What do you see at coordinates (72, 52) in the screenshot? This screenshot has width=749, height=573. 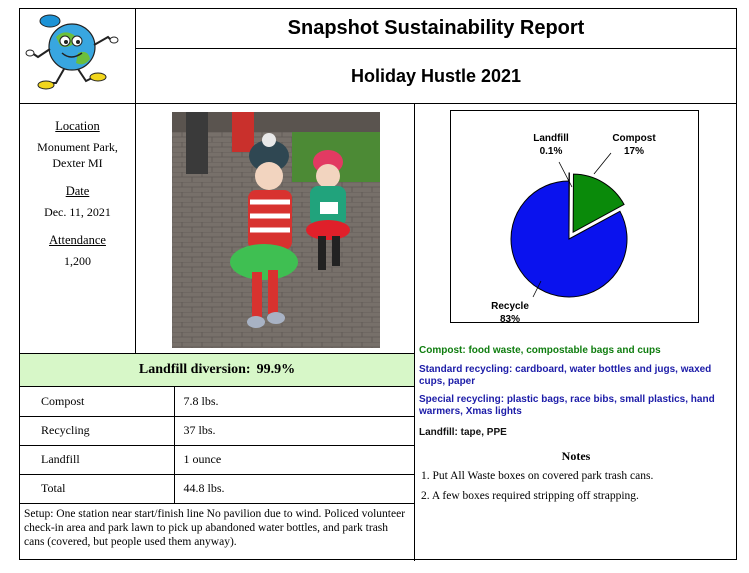 I see `earth-mascot-logo` at bounding box center [72, 52].